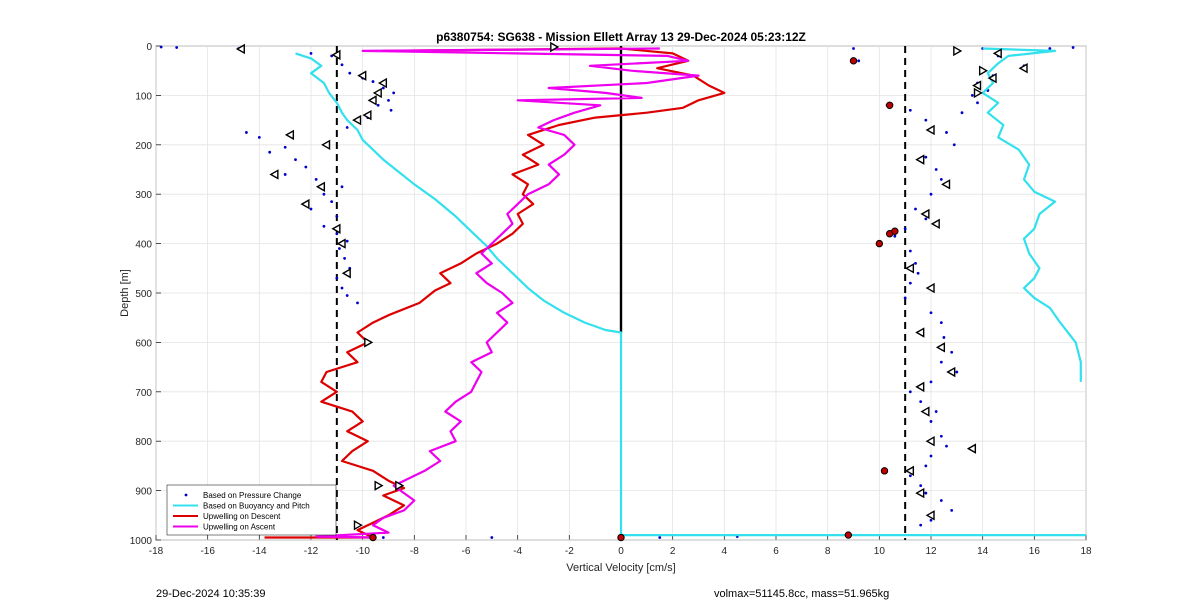  What do you see at coordinates (186, 495) in the screenshot?
I see `legend-swatch-point` at bounding box center [186, 495].